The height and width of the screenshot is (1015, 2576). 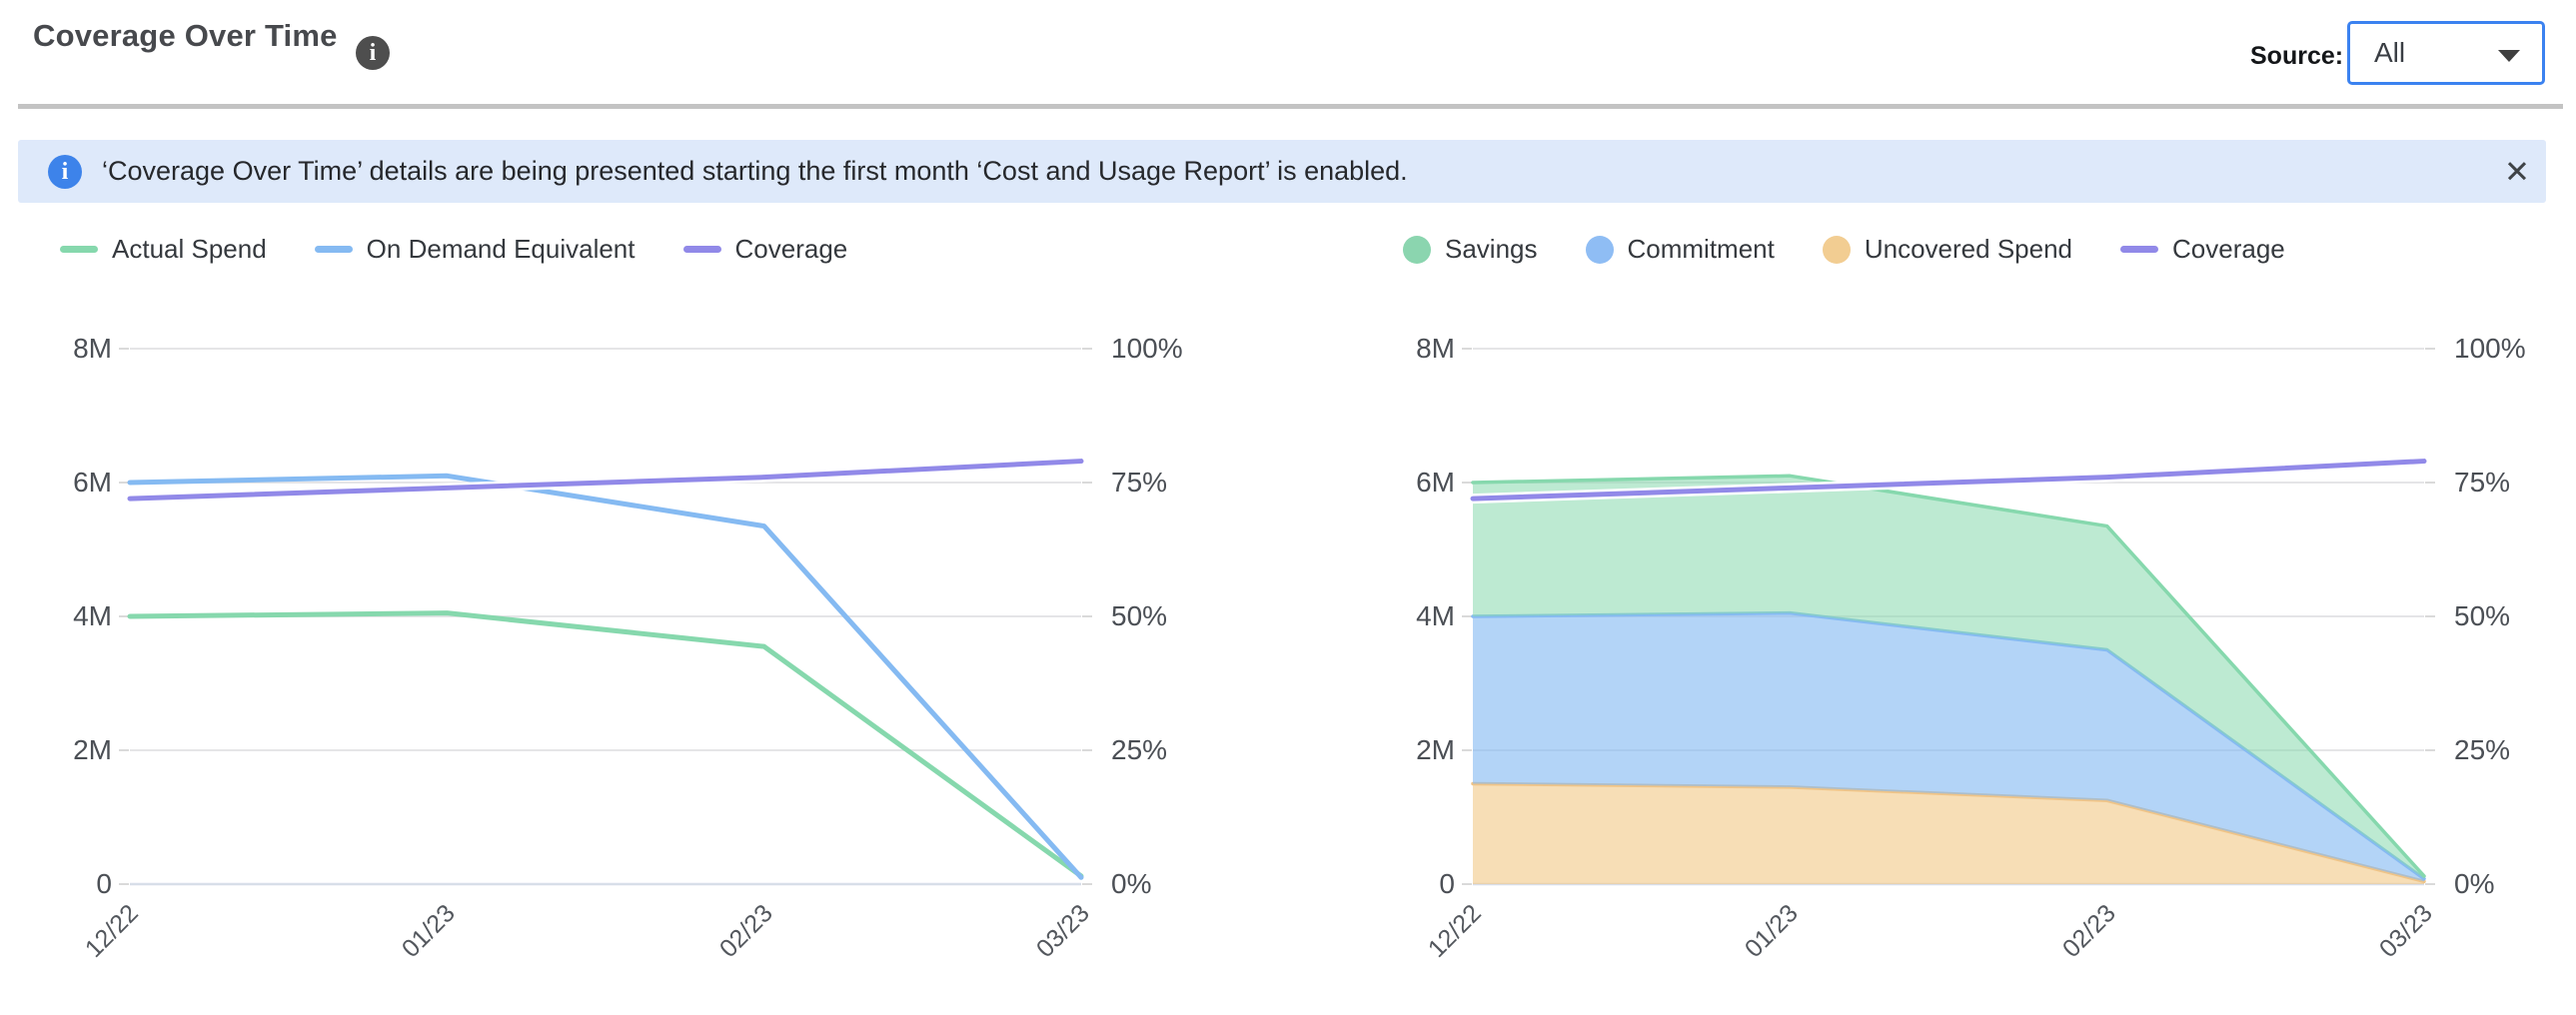 I want to click on legend-label: Uncovered Spend, so click(x=1968, y=249).